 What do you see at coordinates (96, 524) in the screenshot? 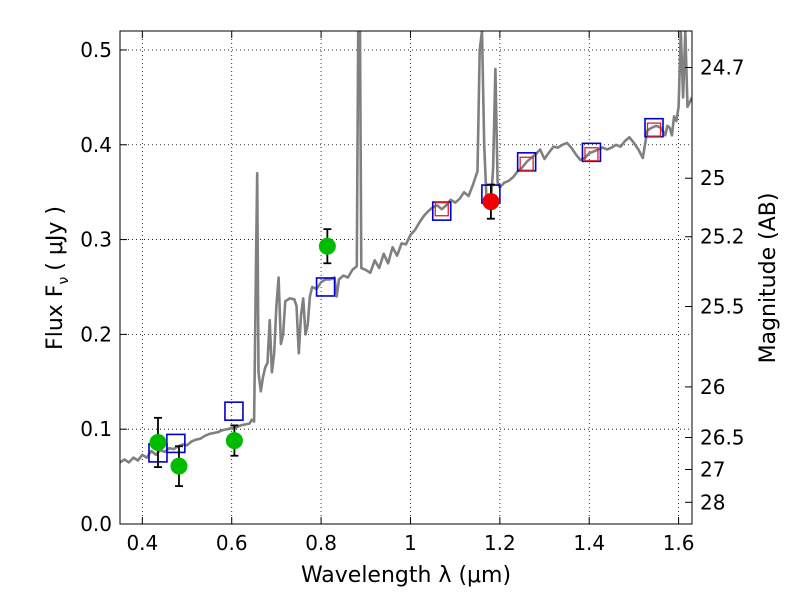
I see `y-tick-label: 0.0` at bounding box center [96, 524].